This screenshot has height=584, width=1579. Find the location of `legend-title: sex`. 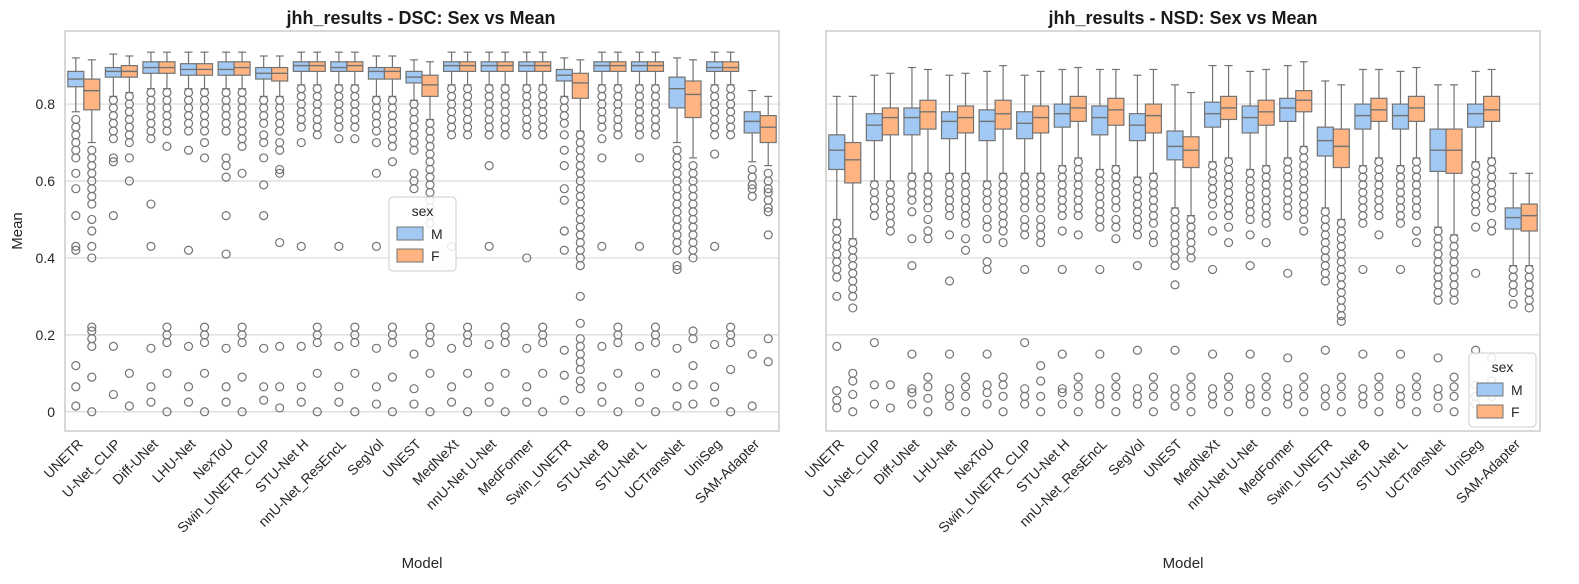

legend-title: sex is located at coordinates (1503, 367).